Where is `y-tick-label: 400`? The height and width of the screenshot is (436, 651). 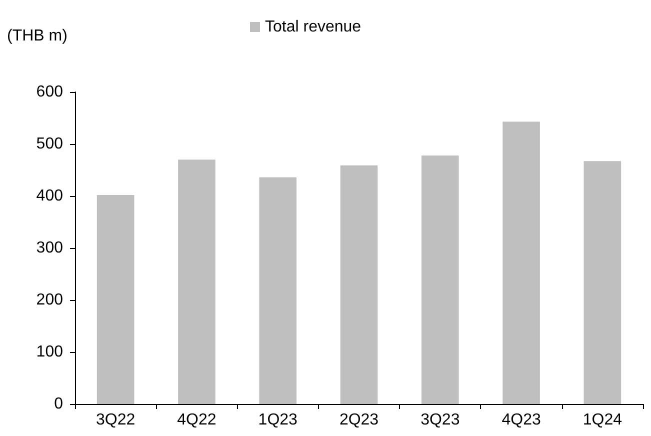
y-tick-label: 400 is located at coordinates (50, 196).